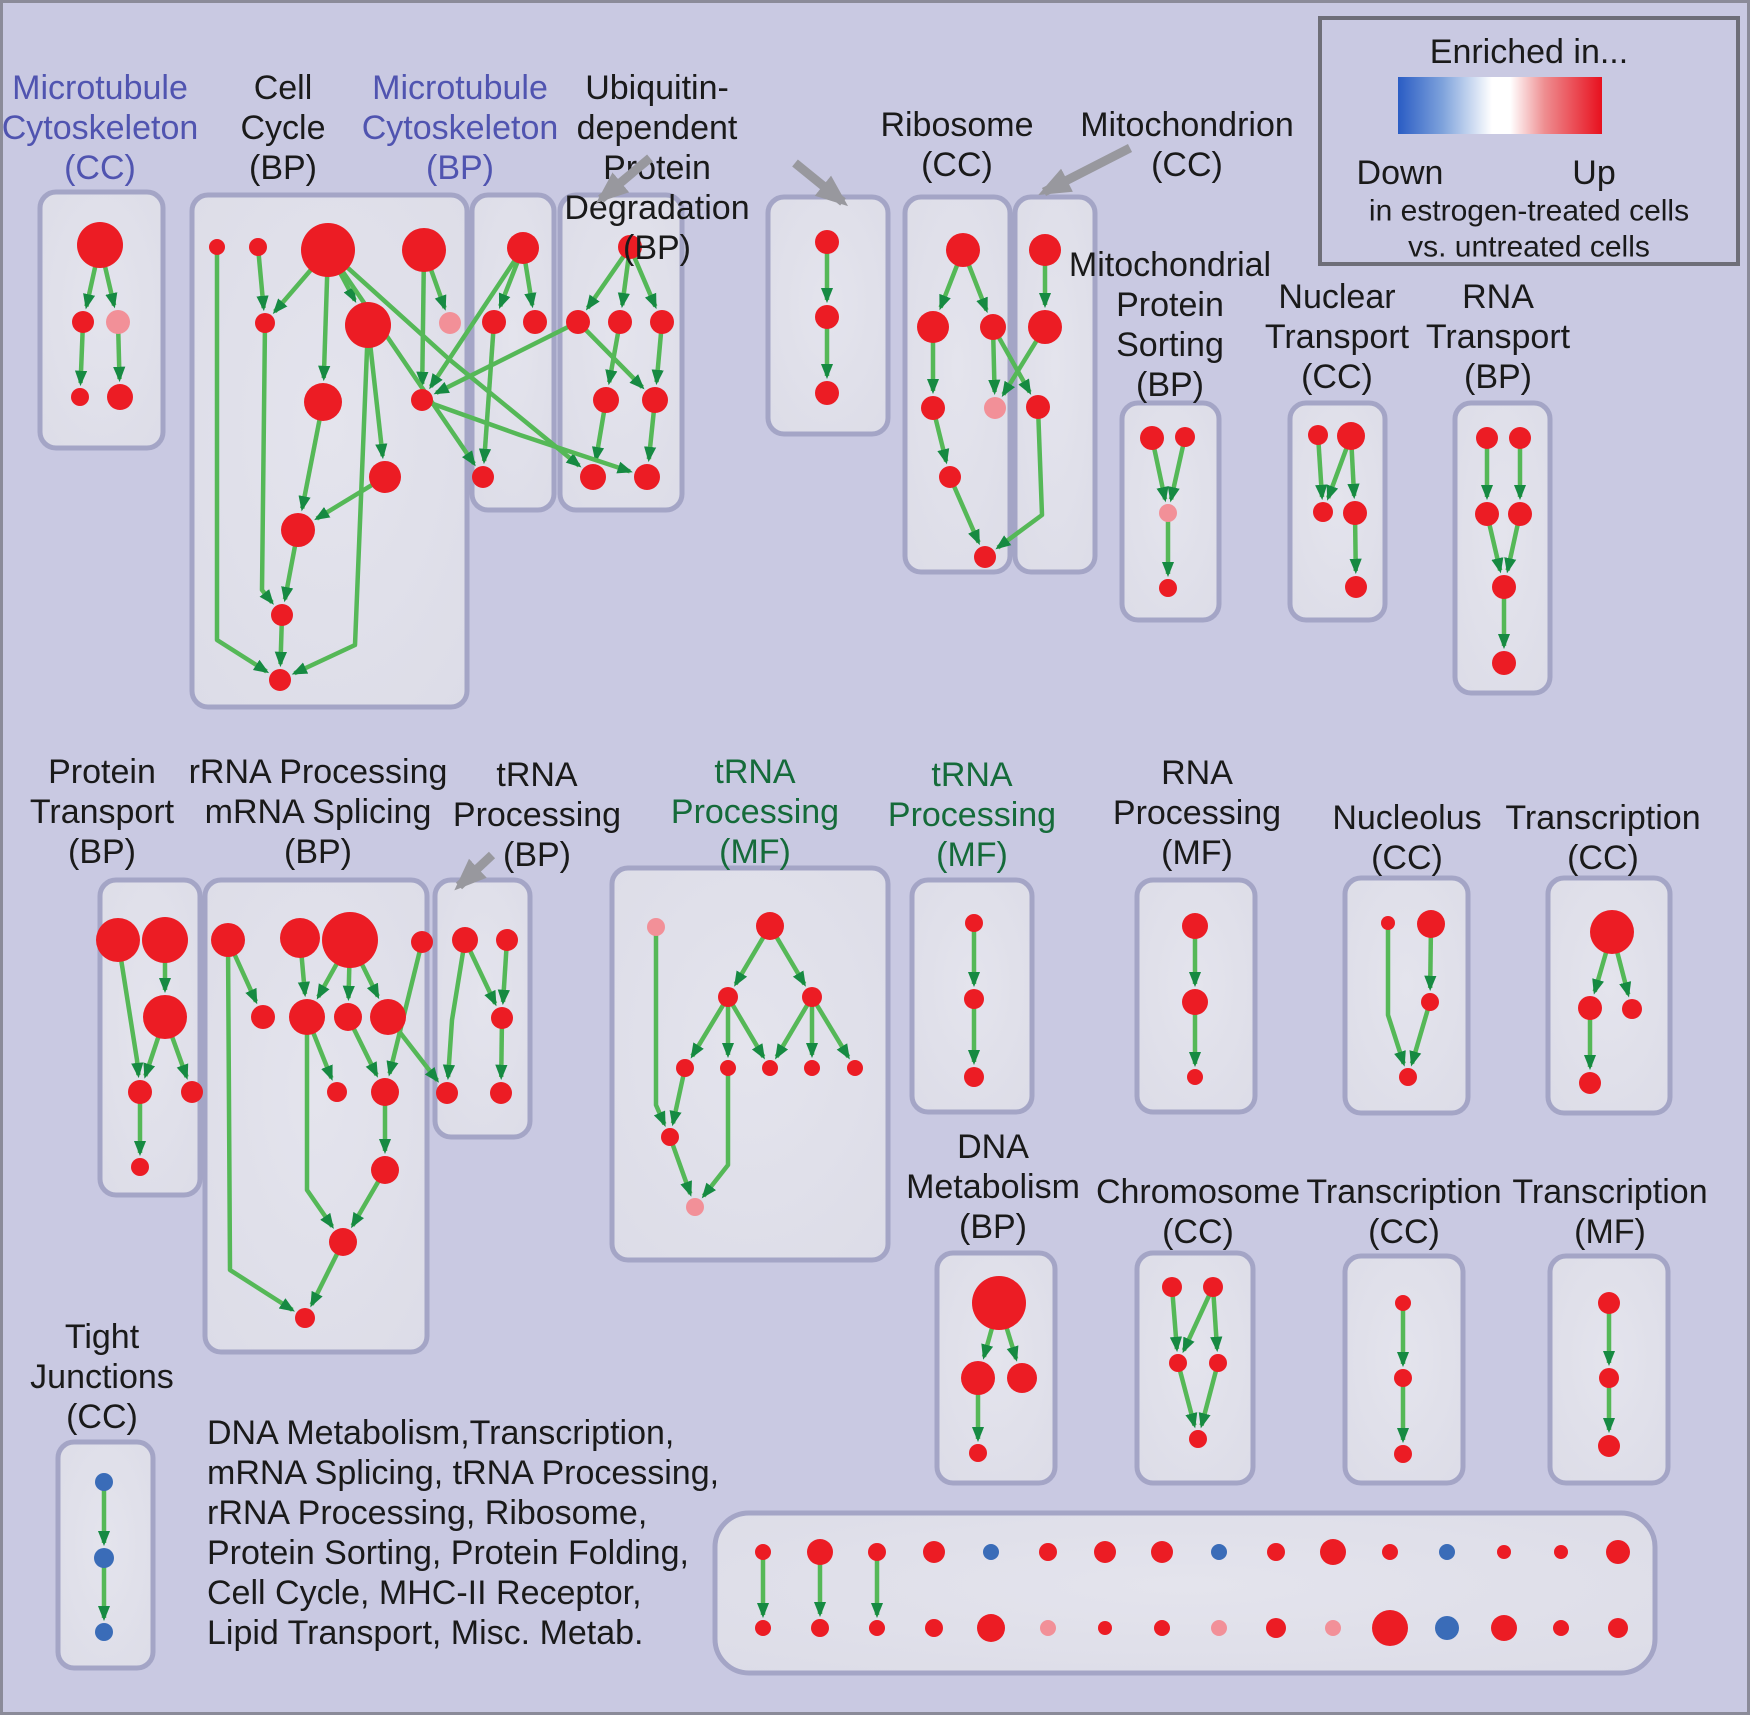  What do you see at coordinates (794, 1027) in the screenshot?
I see `edge-trnamf1-mr-c3` at bounding box center [794, 1027].